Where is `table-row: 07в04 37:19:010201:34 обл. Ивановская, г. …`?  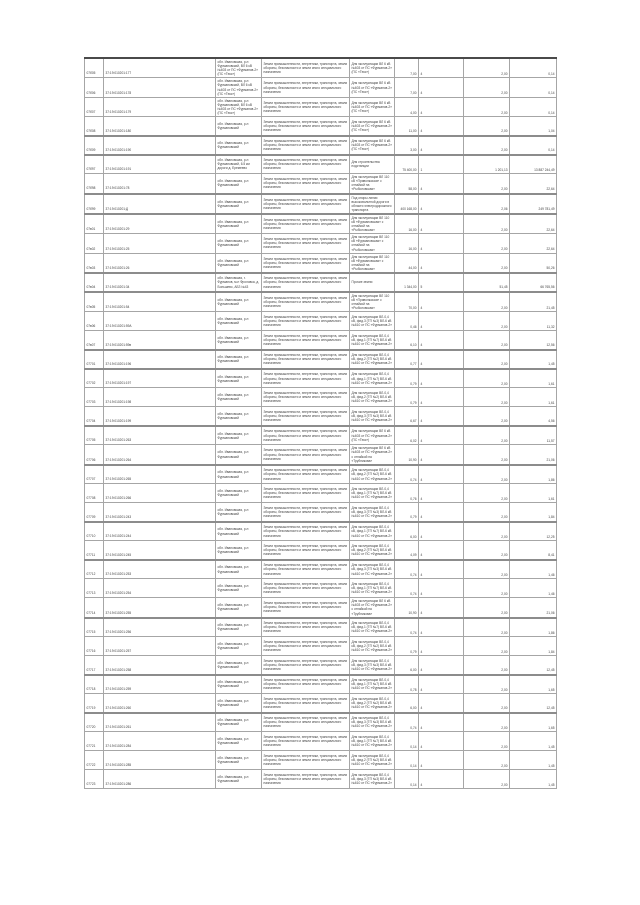
table-row: 07в04 37:19:010201:34 обл. Ивановская, г. … is located at coordinates (320, 282).